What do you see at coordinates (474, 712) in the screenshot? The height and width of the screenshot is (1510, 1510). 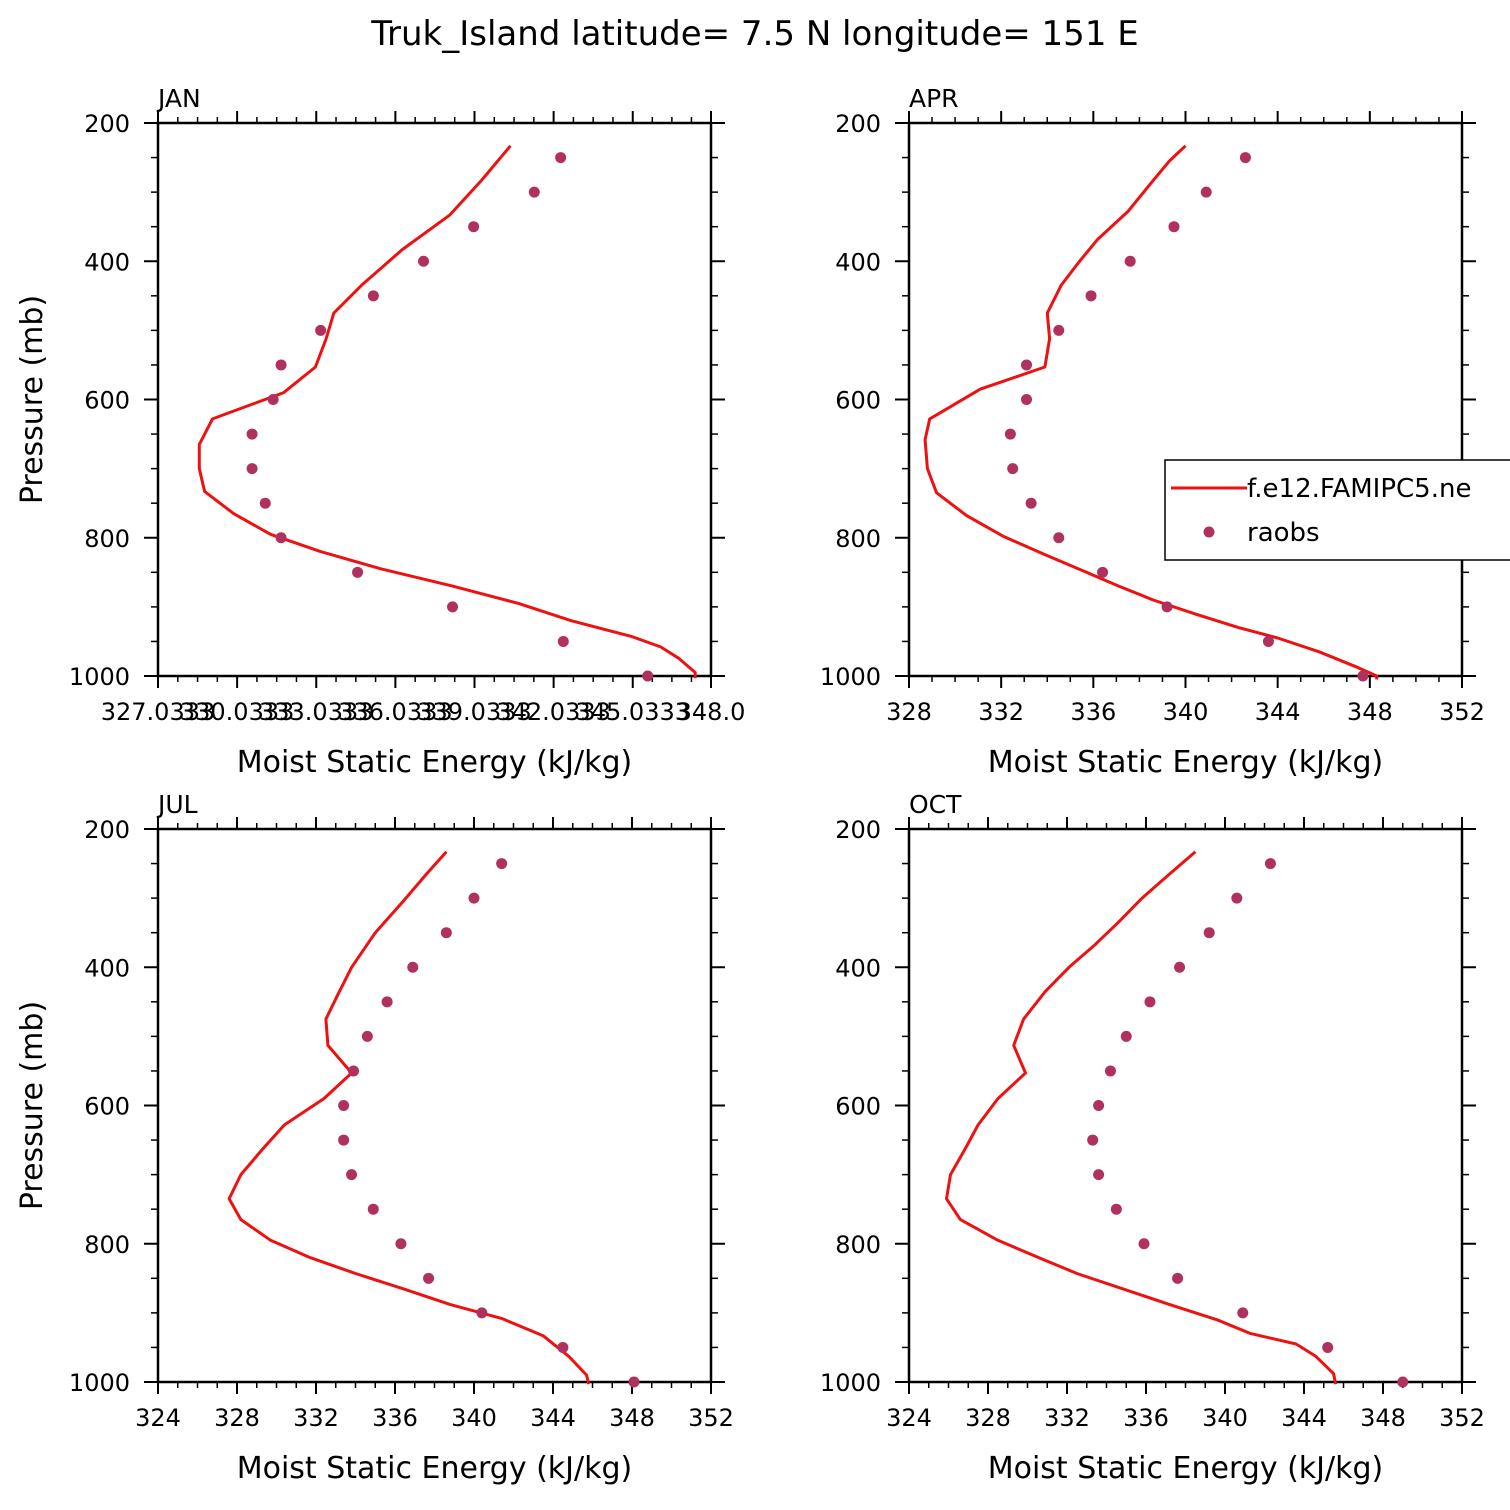 I see `x-tick-label: 339.0333` at bounding box center [474, 712].